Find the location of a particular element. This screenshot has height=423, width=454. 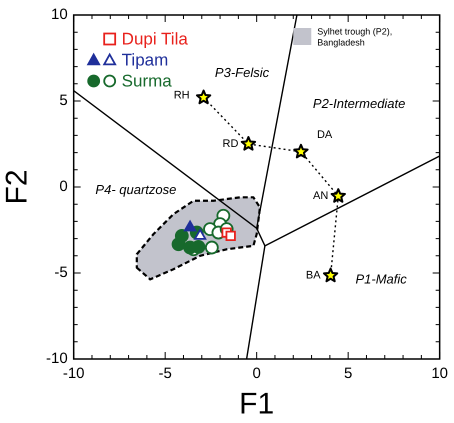

y-axis-title: F2 is located at coordinates (17, 187).